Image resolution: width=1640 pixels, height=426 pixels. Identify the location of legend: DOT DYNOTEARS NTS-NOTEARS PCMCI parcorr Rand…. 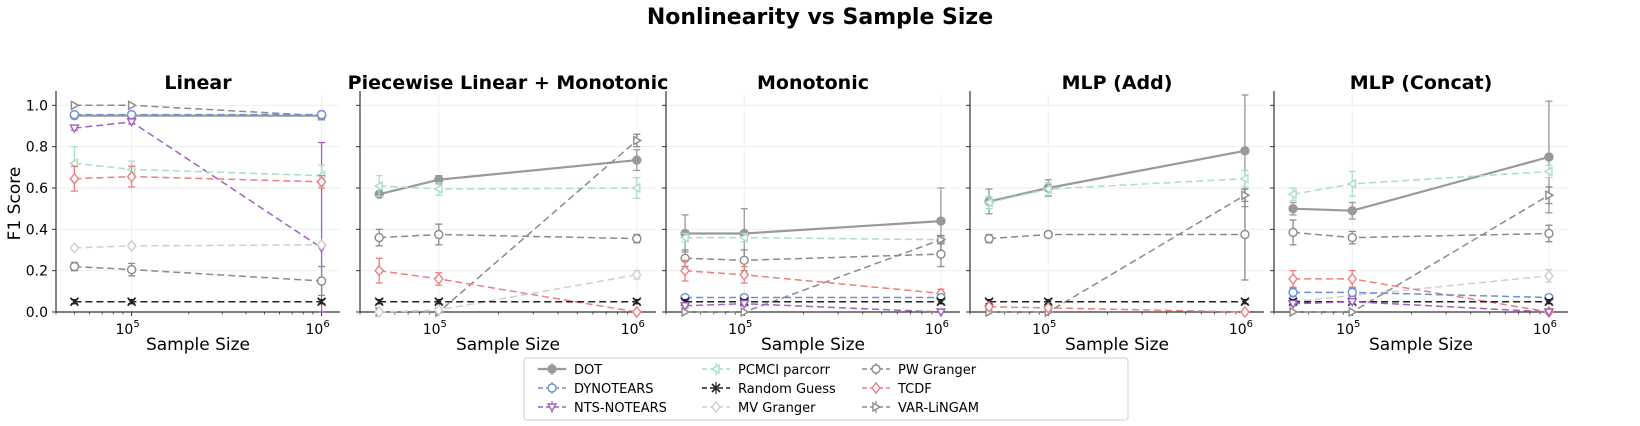
(826, 389).